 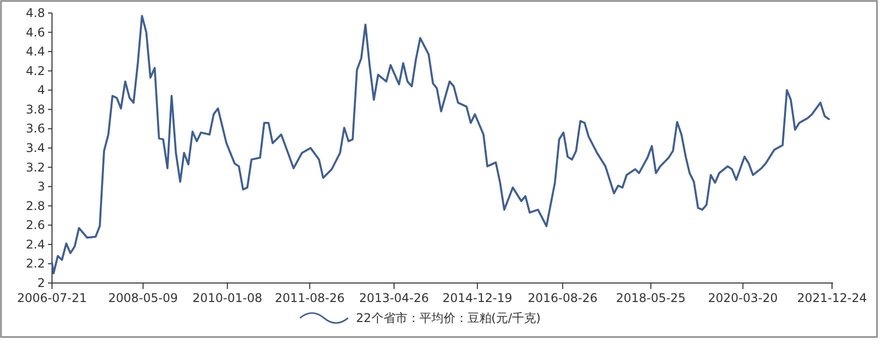 What do you see at coordinates (477, 298) in the screenshot?
I see `x-tick-label: 2014-12-19` at bounding box center [477, 298].